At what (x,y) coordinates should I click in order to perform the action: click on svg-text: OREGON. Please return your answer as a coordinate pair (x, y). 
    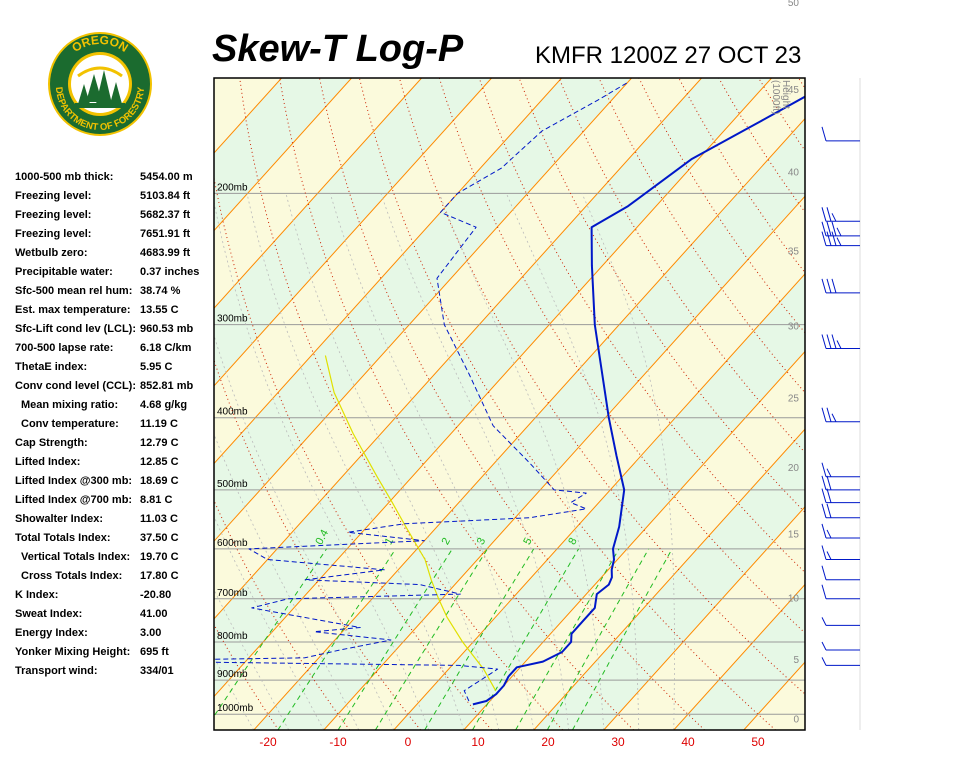
    Looking at the image, I should click on (99, 44).